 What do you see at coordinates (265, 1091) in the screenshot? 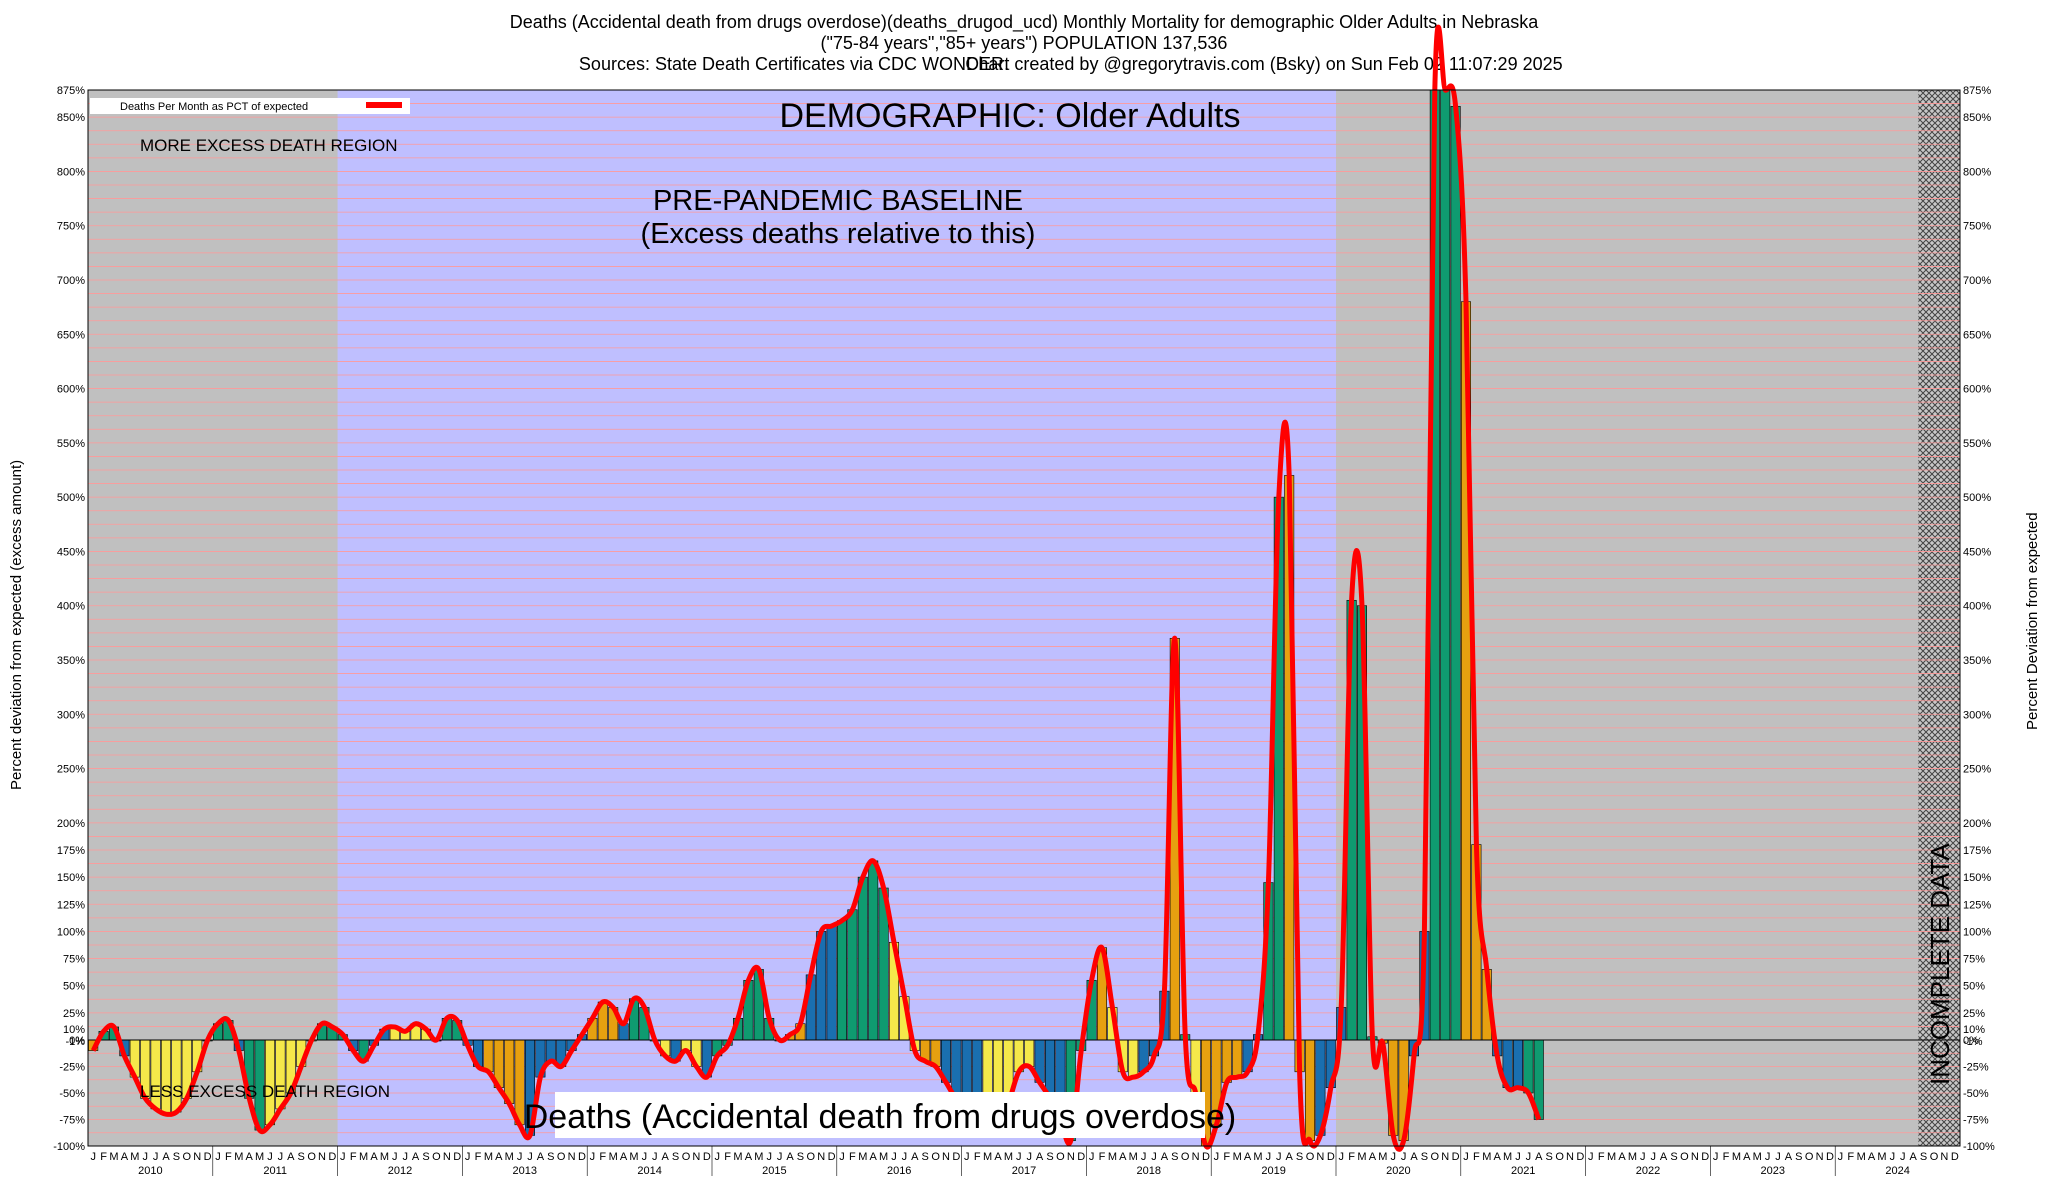
I see `less-excess-label: LESS EXCESS DEATH REGION` at bounding box center [265, 1091].